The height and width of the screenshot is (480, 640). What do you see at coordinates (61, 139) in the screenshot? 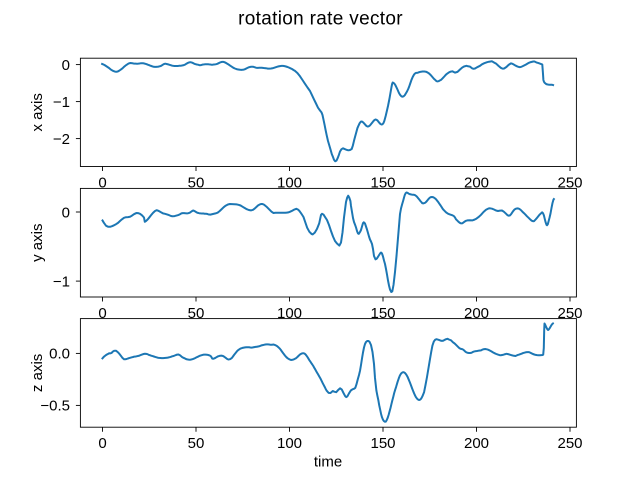
I see `svg-text: −2` at bounding box center [61, 139].